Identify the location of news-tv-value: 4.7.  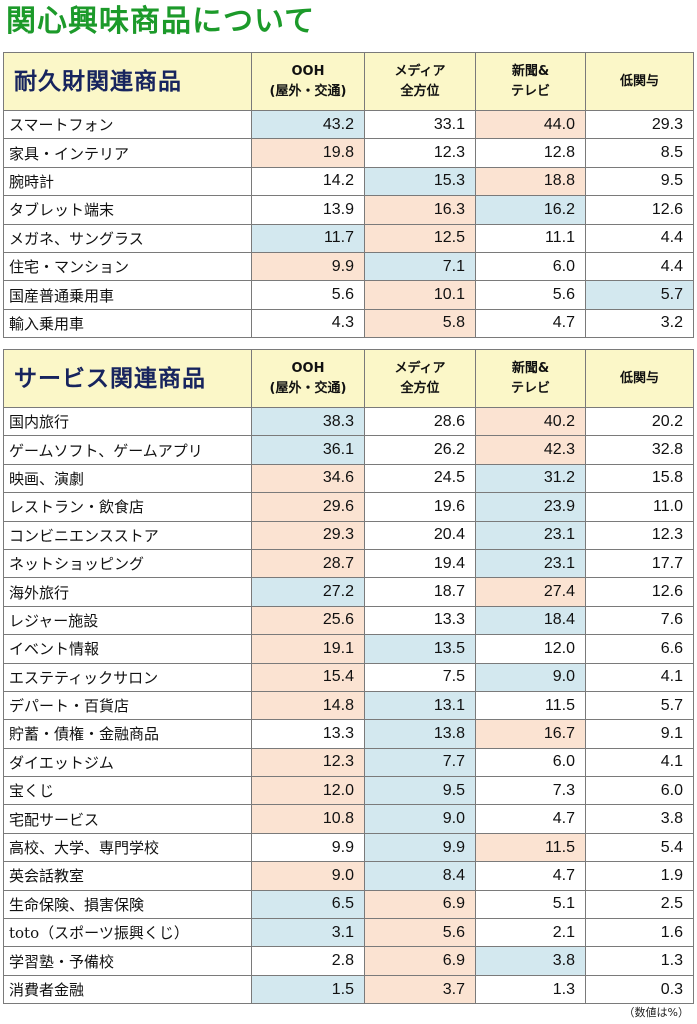
(530, 876).